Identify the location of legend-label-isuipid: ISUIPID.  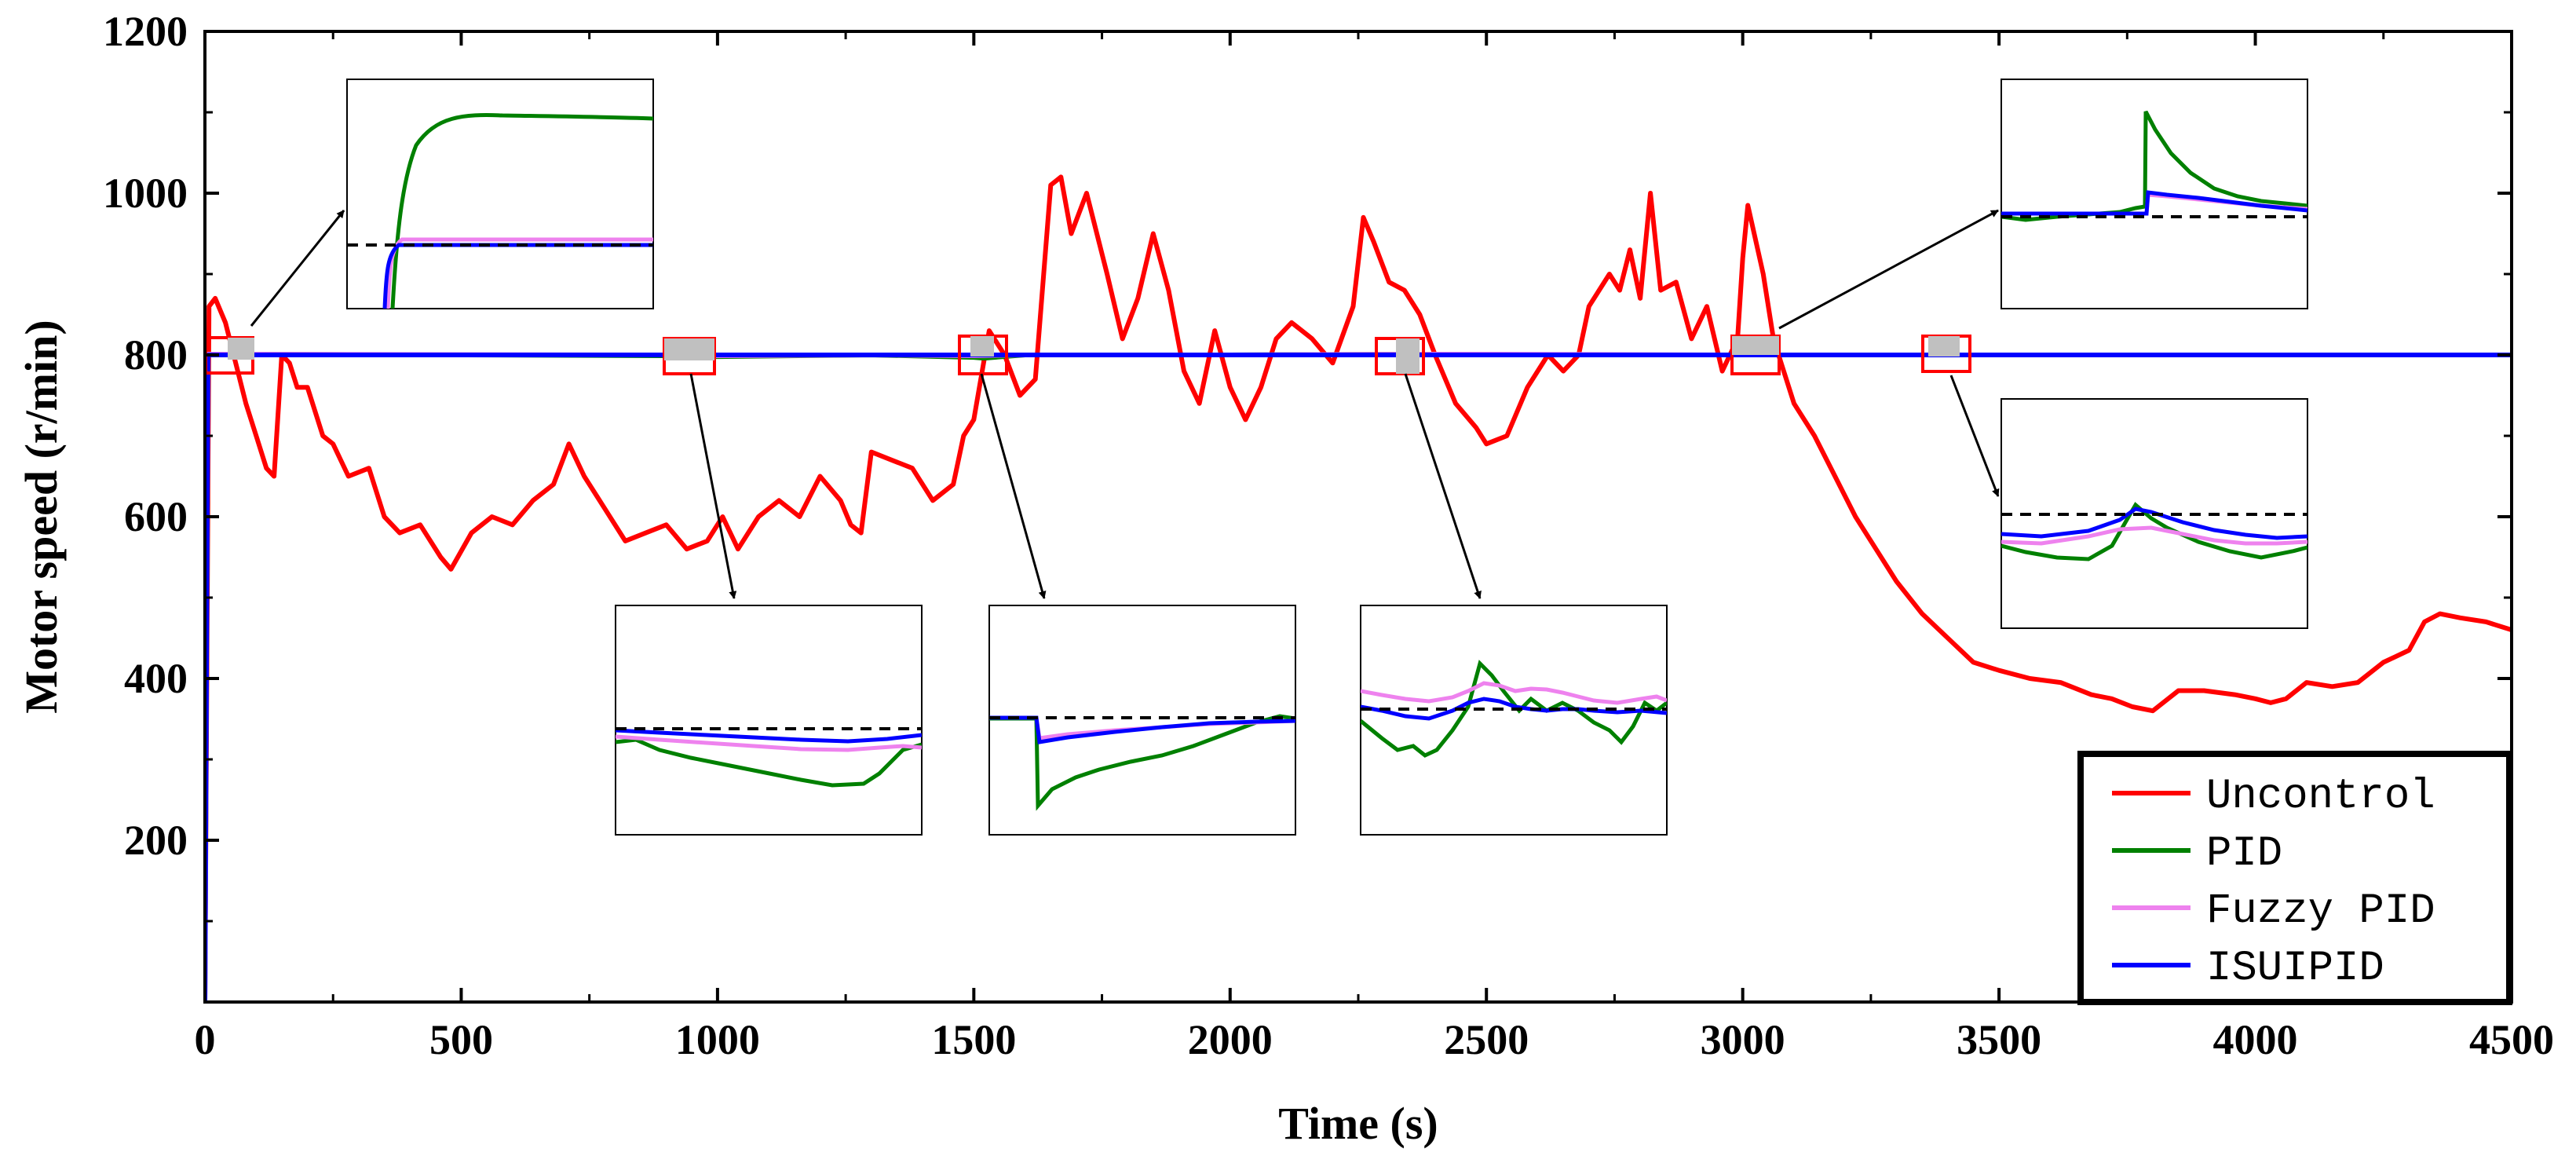
(2295, 969).